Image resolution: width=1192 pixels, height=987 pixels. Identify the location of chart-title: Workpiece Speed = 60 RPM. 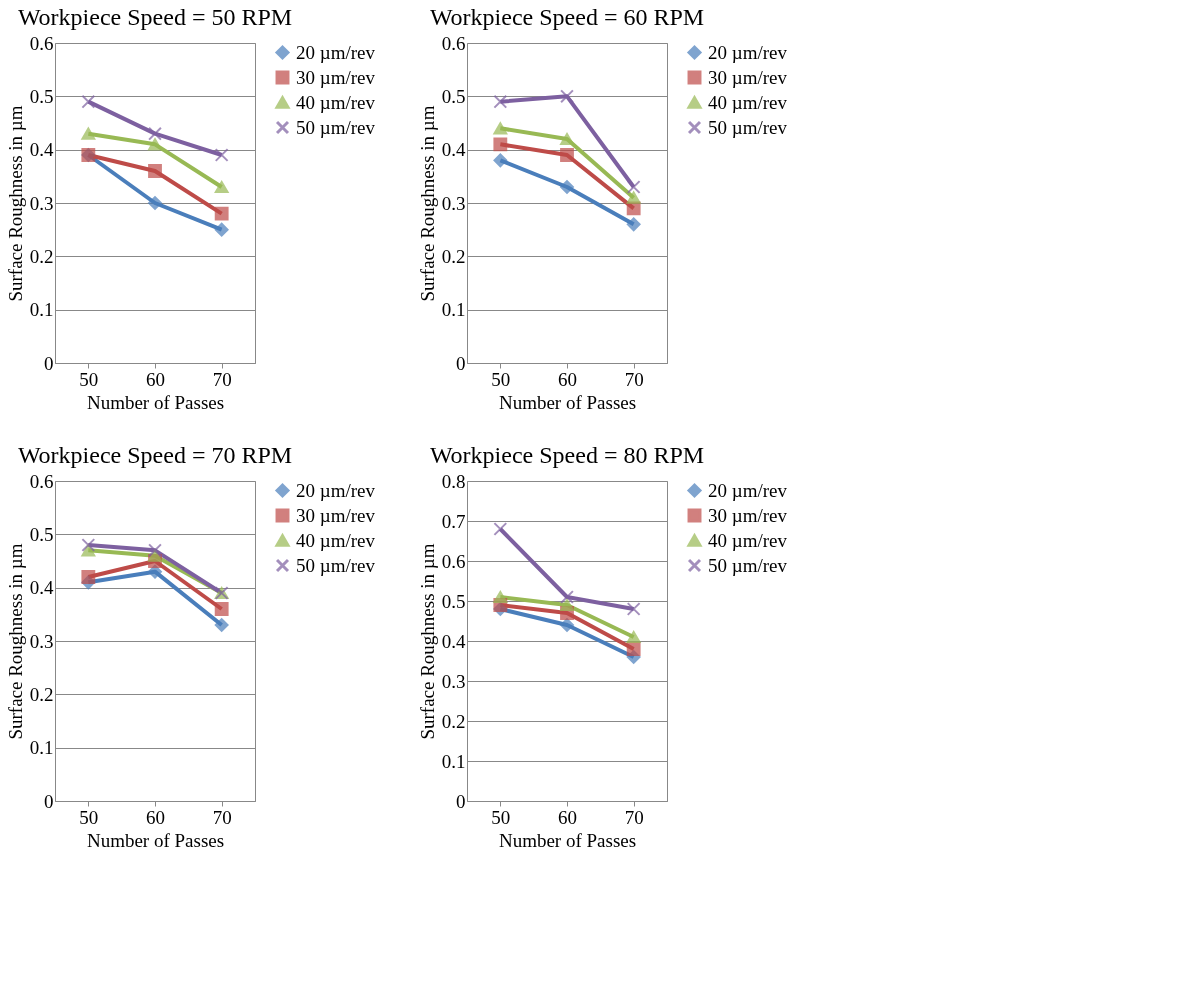
(567, 17).